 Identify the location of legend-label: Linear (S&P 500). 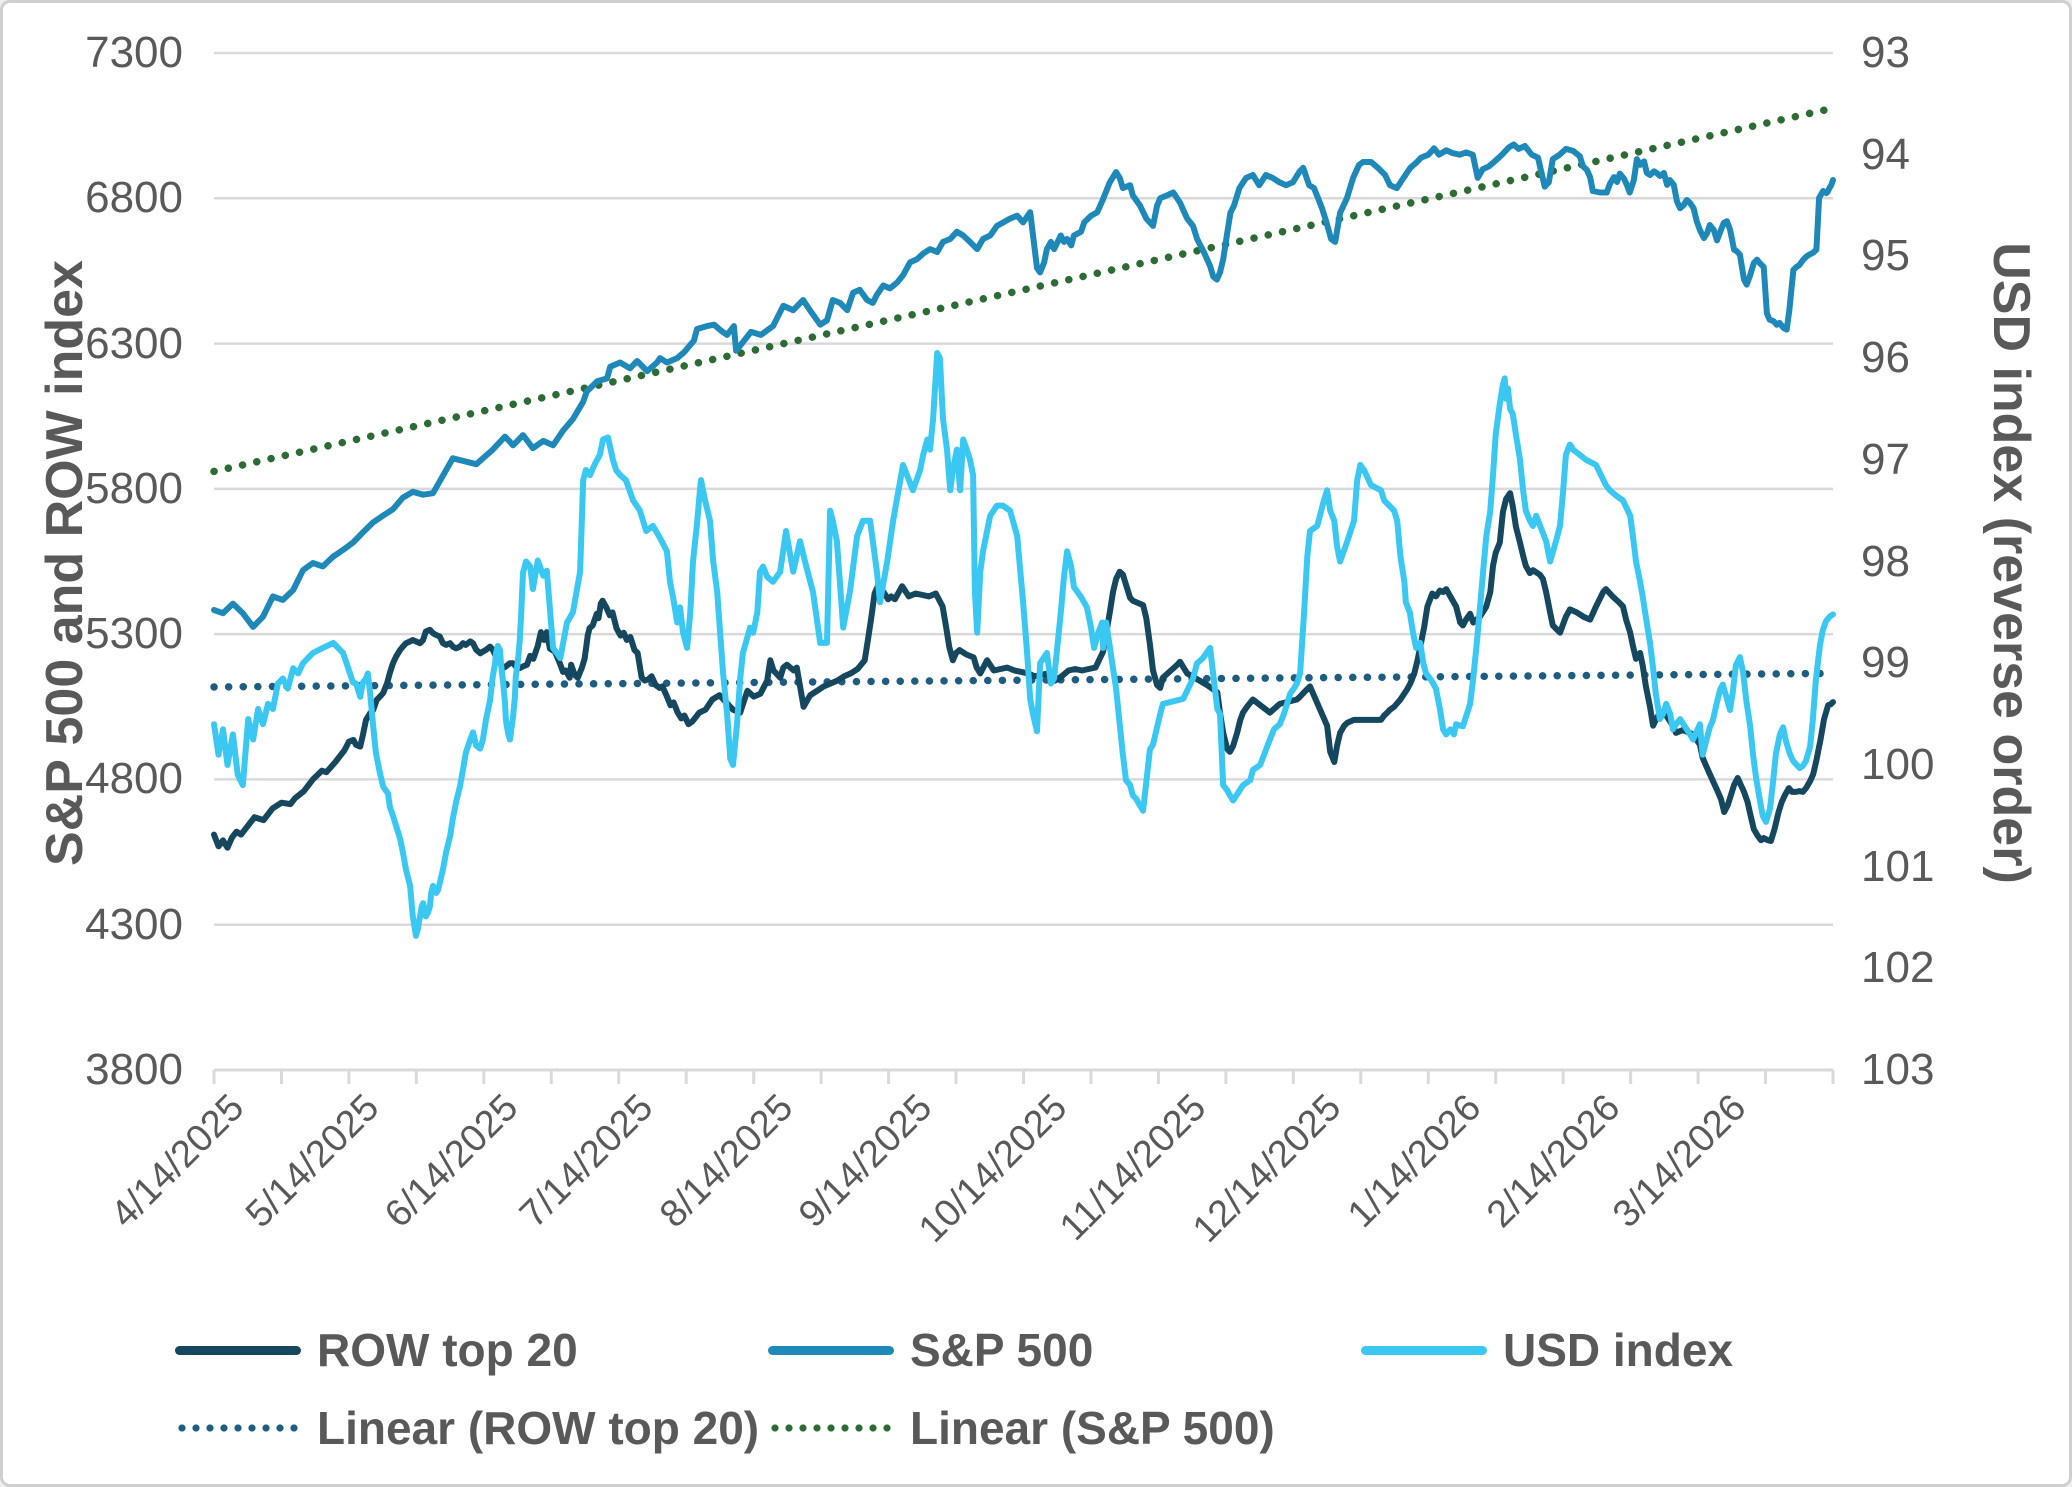
(1092, 1428).